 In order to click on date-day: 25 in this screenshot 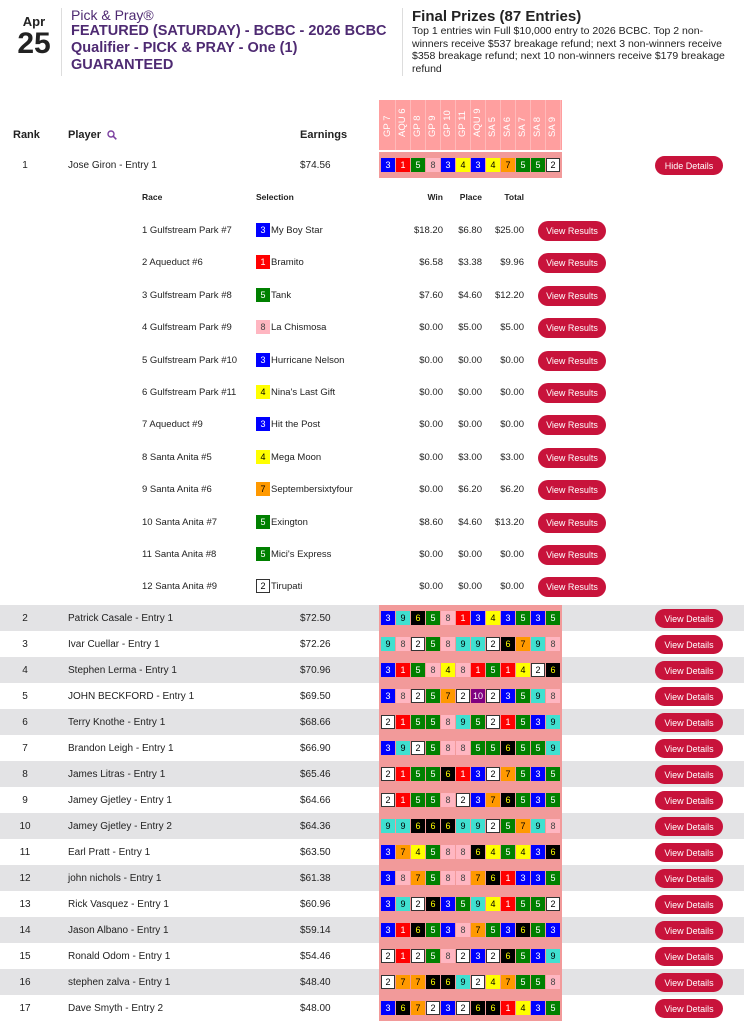, I will do `click(34, 43)`.